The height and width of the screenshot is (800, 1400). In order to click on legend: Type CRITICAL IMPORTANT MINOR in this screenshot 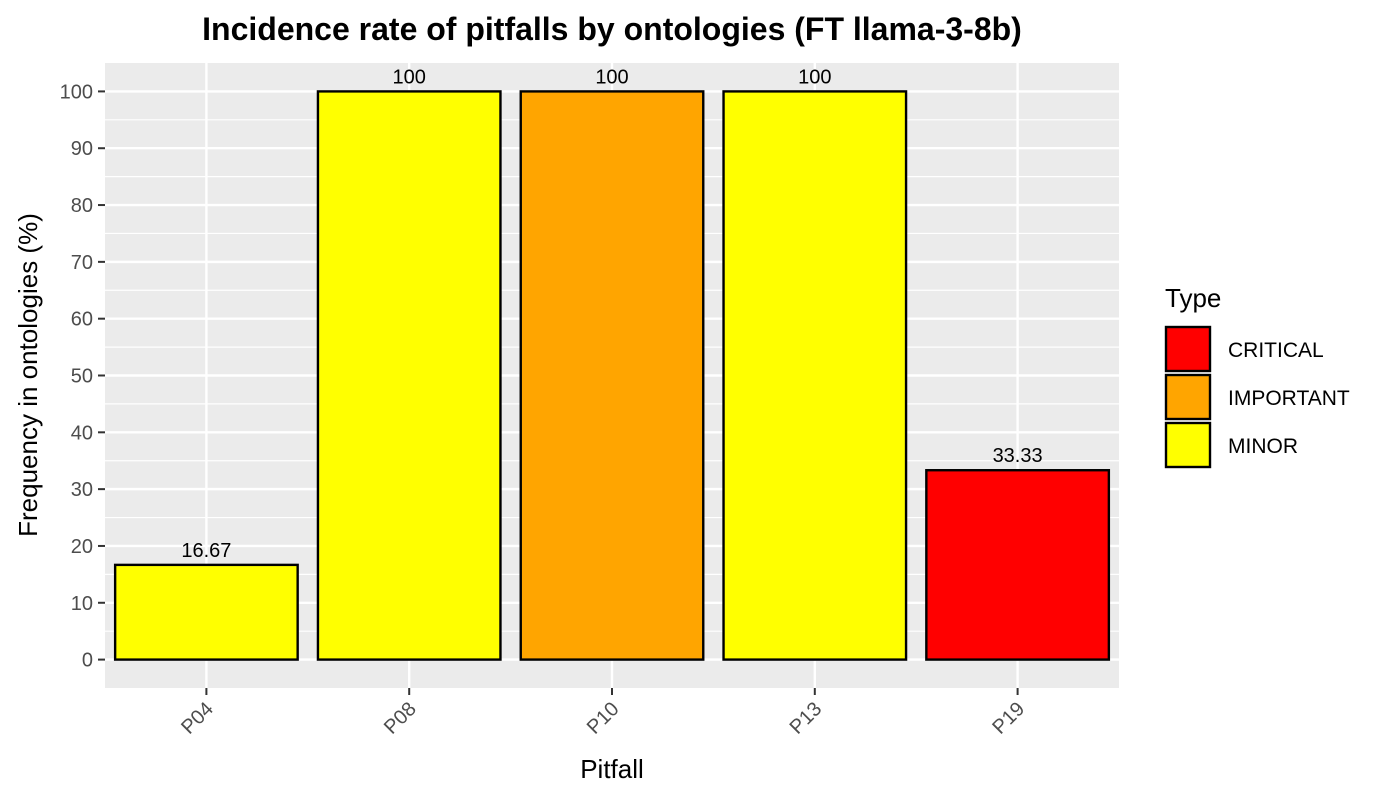, I will do `click(1257, 376)`.